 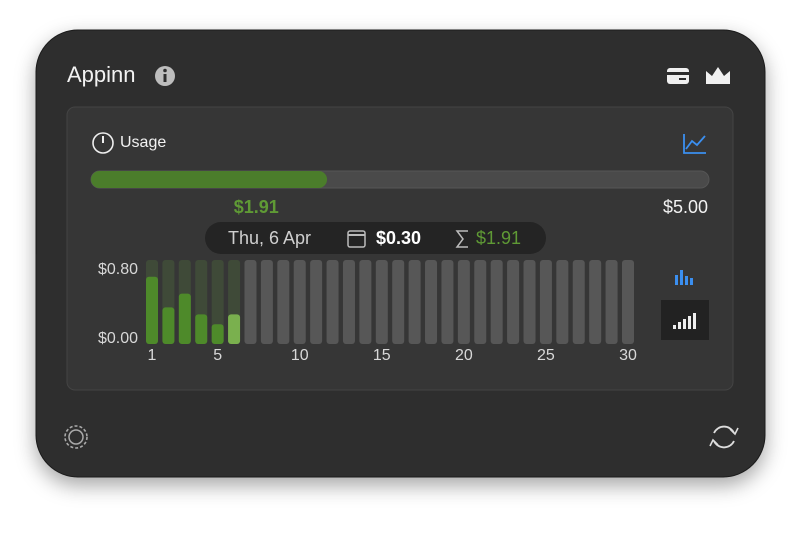 I want to click on progress-fill, so click(x=209, y=179).